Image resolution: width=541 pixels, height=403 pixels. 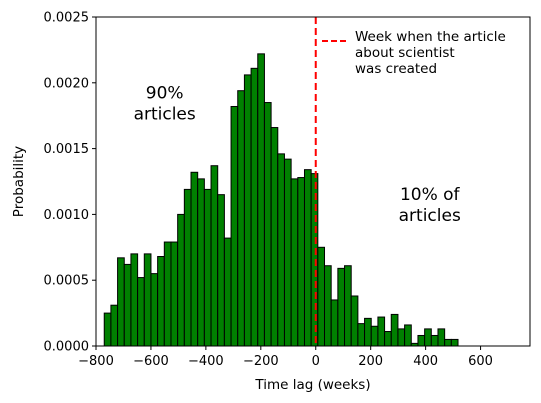 I want to click on x-tick-label: 0, so click(x=316, y=361).